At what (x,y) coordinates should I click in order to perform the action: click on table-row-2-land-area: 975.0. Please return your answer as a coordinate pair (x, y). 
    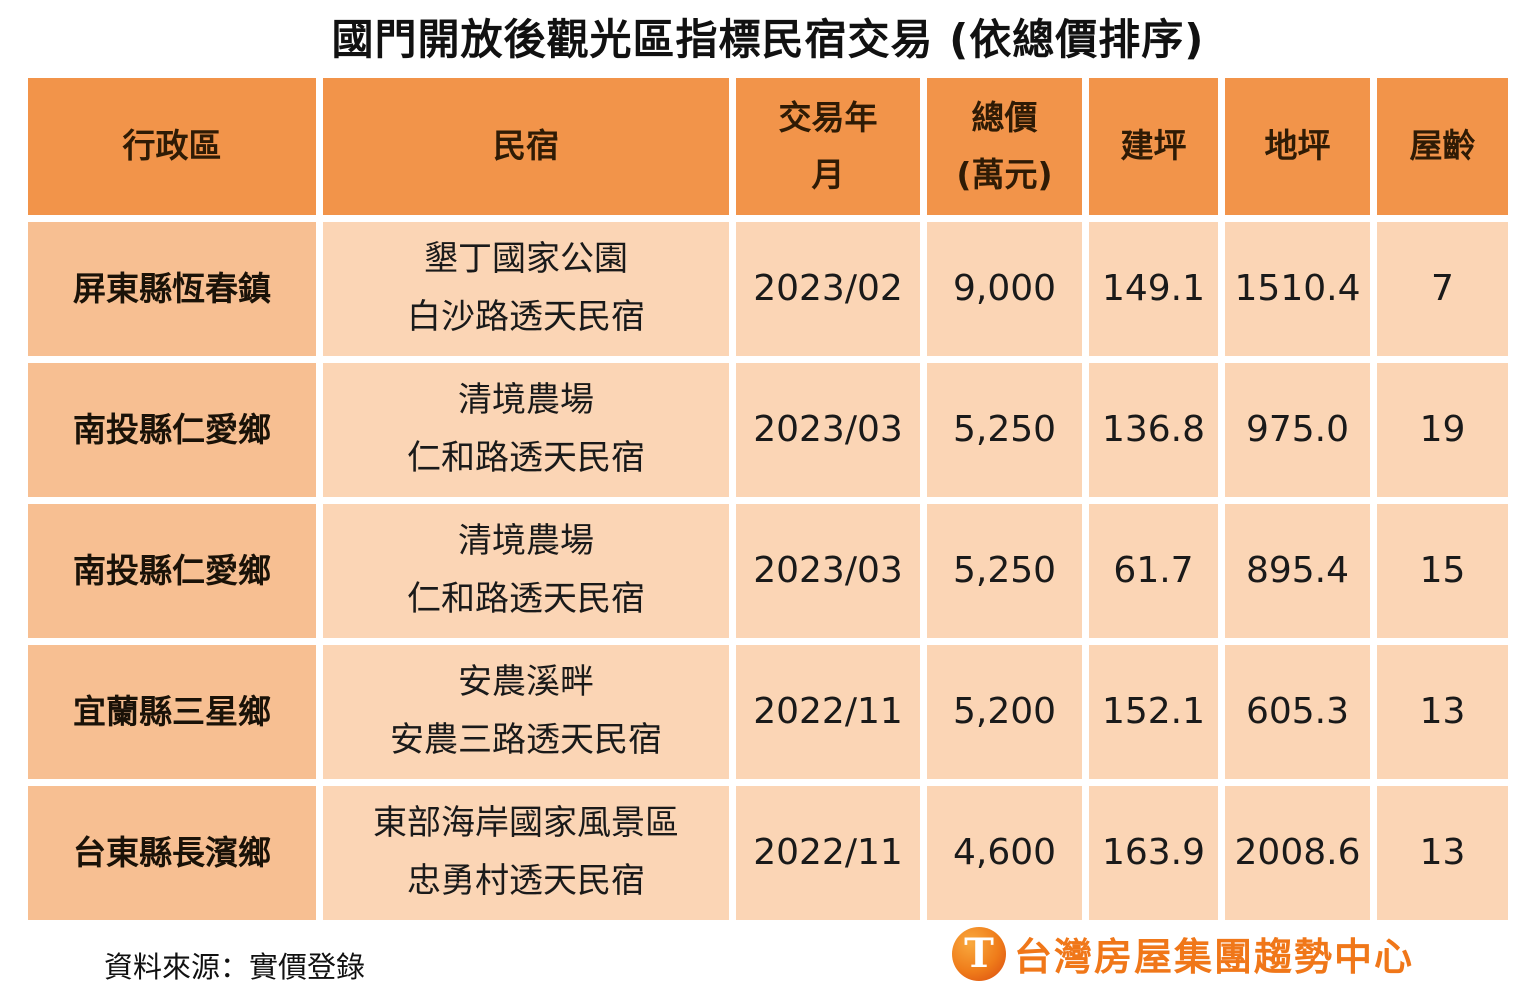
    Looking at the image, I should click on (1297, 430).